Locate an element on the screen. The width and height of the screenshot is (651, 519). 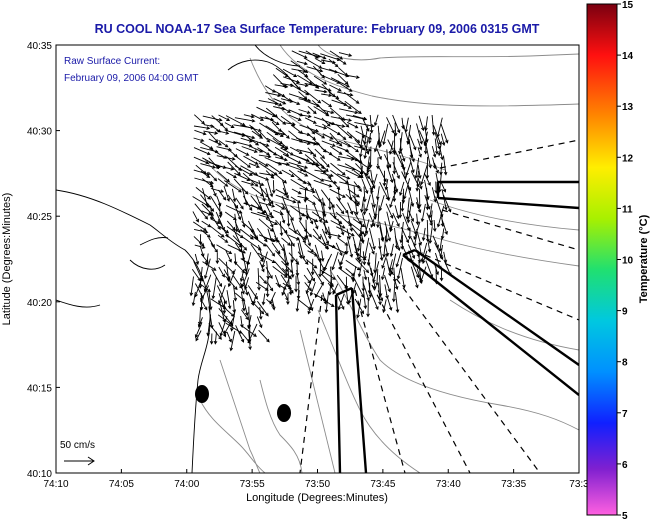
x-tick-label: 73:45 is located at coordinates (382, 484).